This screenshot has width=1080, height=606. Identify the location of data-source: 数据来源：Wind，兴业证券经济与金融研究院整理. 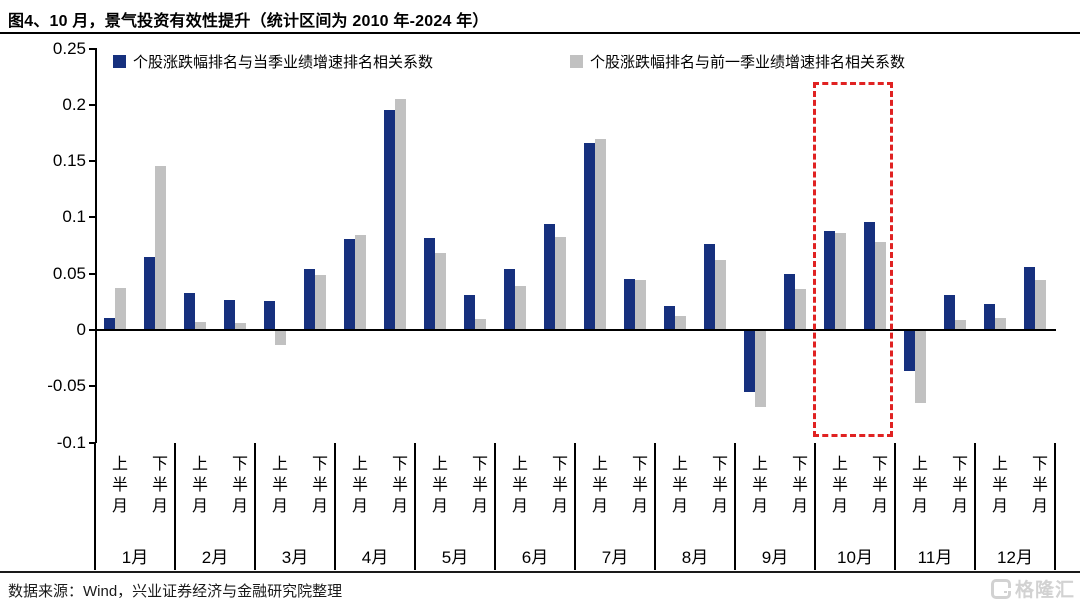
(175, 591).